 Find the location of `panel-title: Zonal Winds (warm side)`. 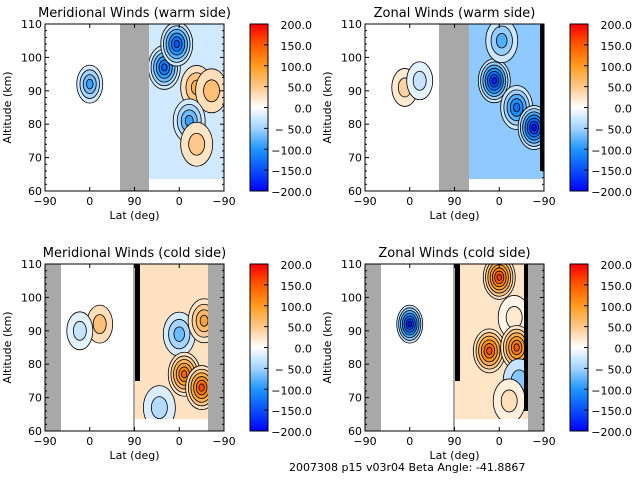

panel-title: Zonal Winds (warm side) is located at coordinates (455, 13).